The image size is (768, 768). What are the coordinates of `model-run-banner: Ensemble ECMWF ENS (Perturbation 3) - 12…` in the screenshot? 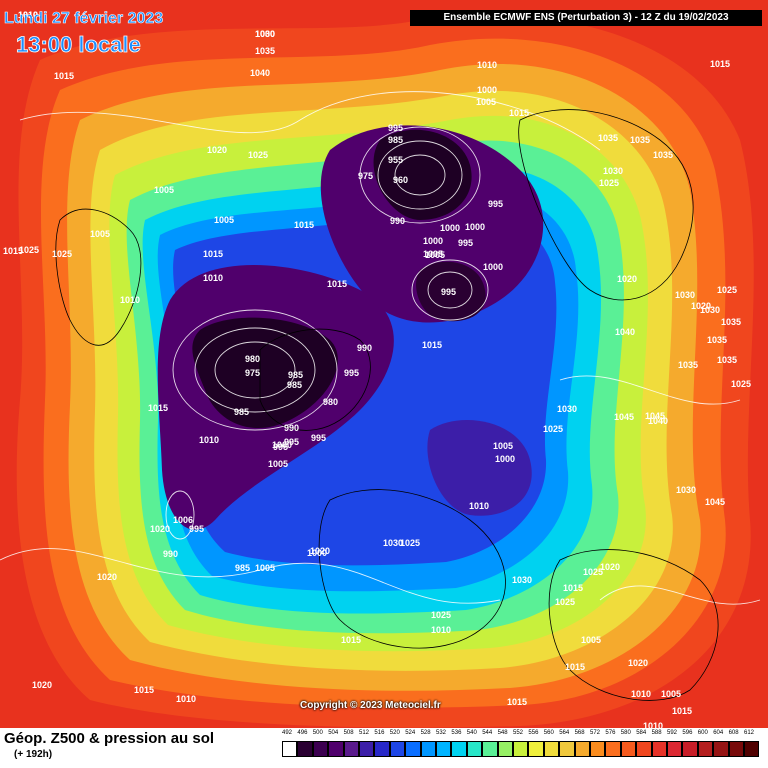 It's located at (586, 18).